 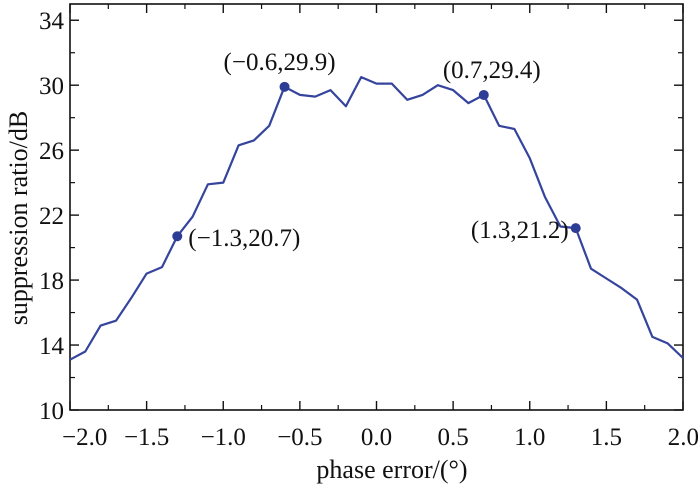 What do you see at coordinates (520, 230) in the screenshot?
I see `point-annotation: (1.3,21.2)` at bounding box center [520, 230].